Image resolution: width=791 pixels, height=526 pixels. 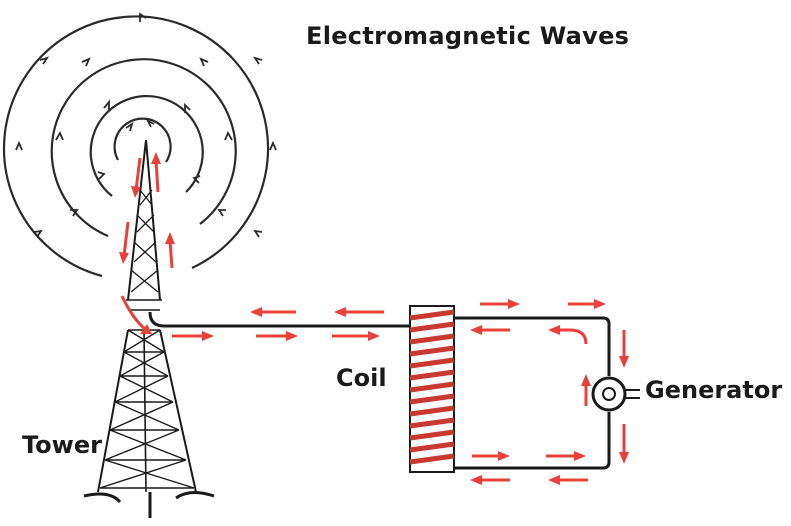 I want to click on feed-wire, so click(x=280, y=319).